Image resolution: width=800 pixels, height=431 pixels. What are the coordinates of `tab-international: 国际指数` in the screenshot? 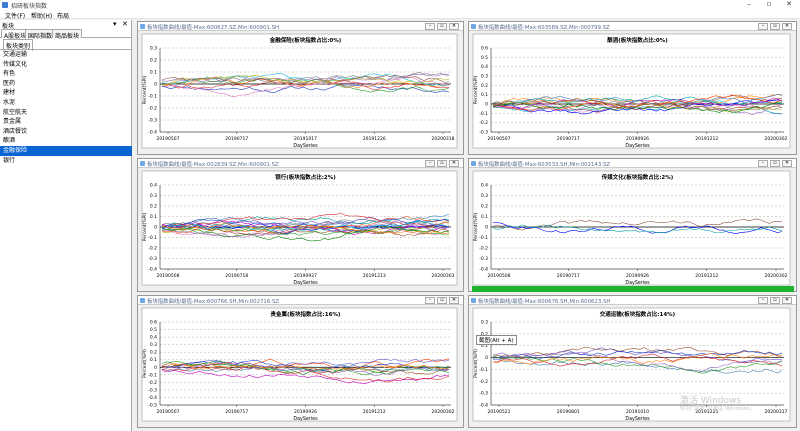 It's located at (40, 34).